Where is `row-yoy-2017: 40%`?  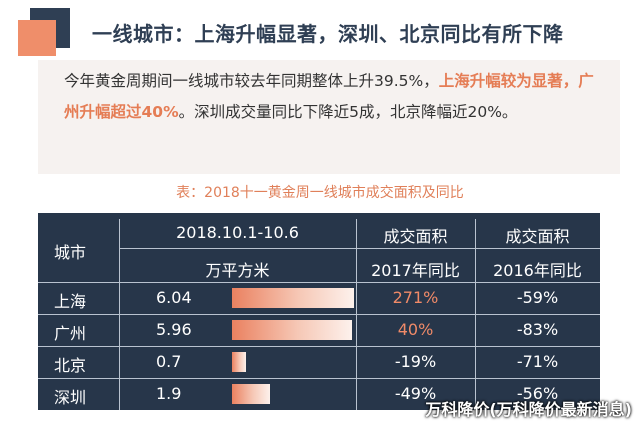
row-yoy-2017: 40% is located at coordinates (415, 329).